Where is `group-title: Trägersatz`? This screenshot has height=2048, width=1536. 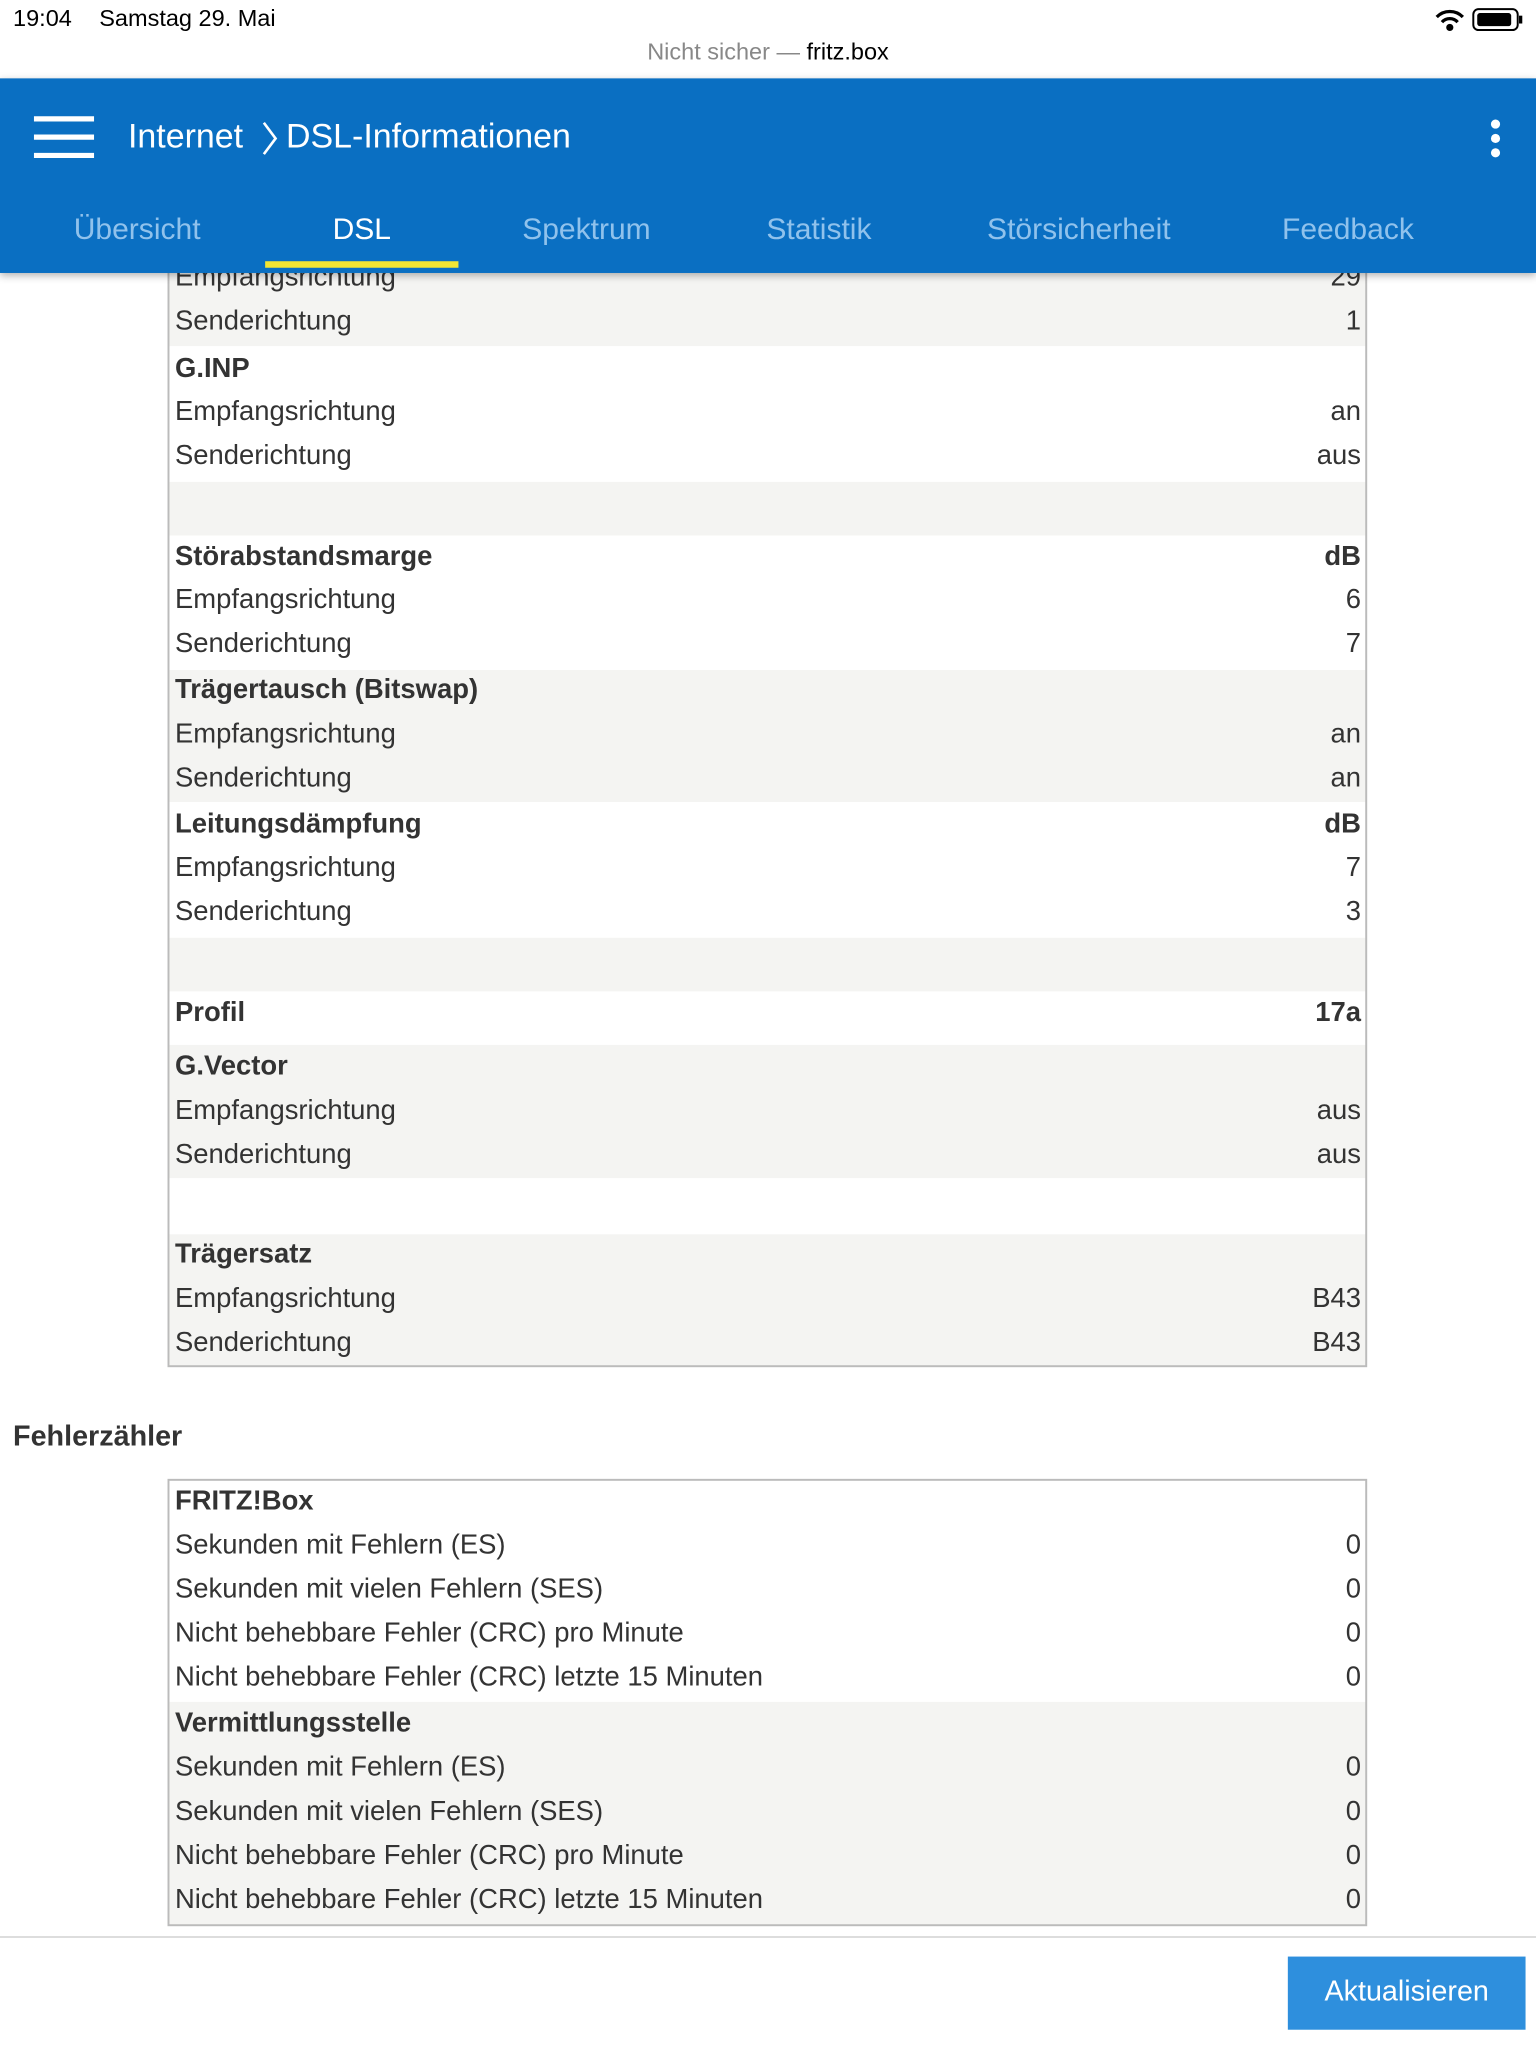
group-title: Trägersatz is located at coordinates (243, 1252).